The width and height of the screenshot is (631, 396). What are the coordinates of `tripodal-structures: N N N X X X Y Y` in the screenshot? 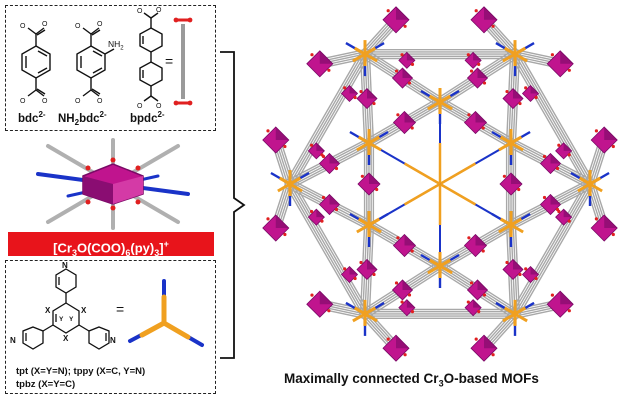 It's located at (107, 305).